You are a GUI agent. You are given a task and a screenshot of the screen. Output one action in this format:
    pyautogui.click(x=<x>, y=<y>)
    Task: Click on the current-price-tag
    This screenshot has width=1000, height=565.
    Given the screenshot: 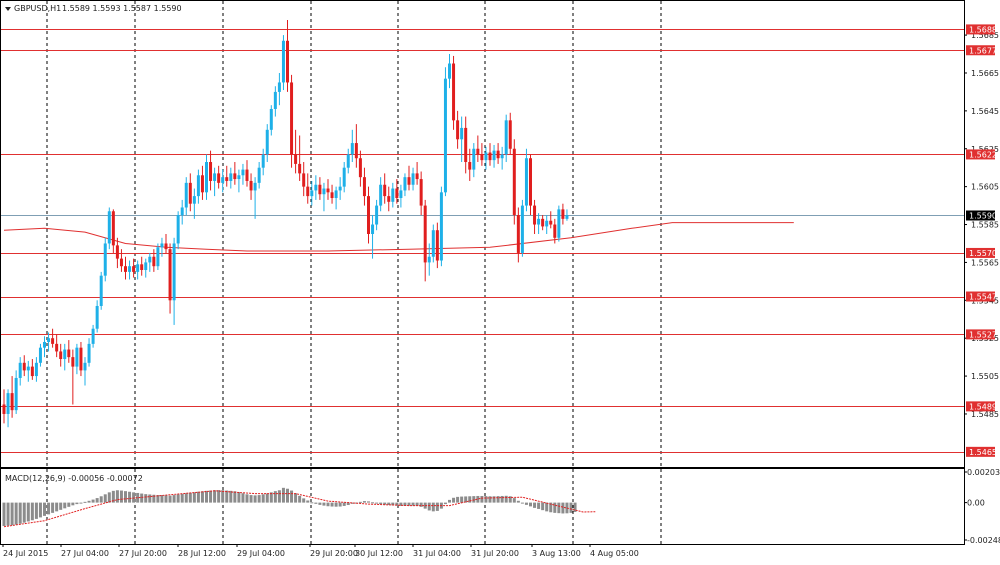 What is the action you would take?
    pyautogui.click(x=980, y=215)
    